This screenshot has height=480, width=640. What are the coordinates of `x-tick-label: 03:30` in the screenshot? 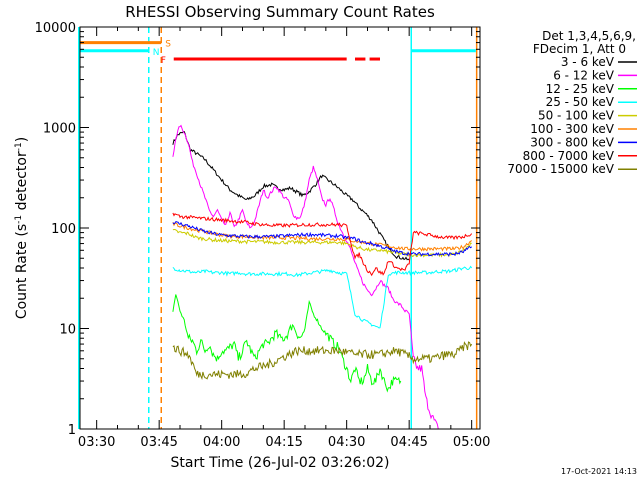 It's located at (96, 442).